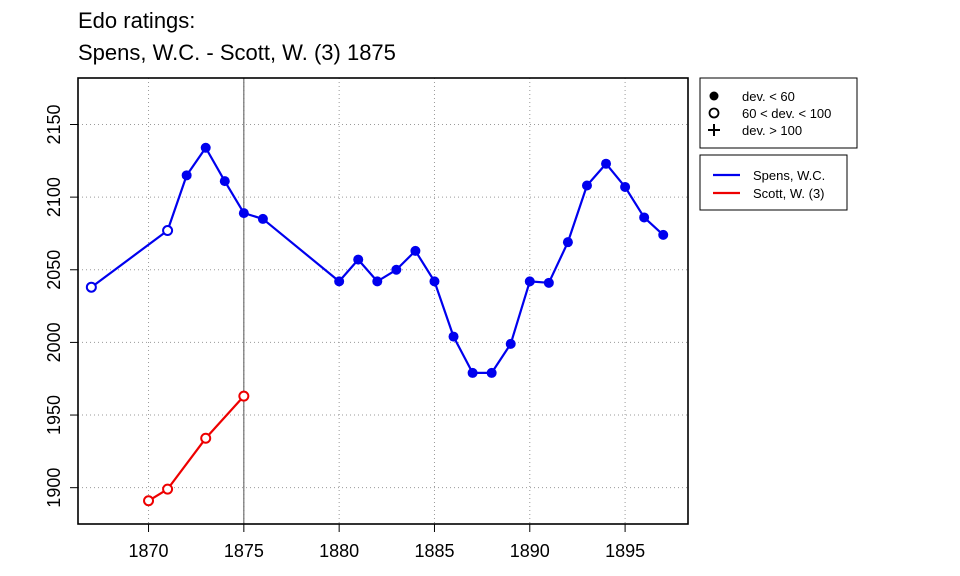 Image resolution: width=960 pixels, height=576 pixels. I want to click on series-line, so click(196, 448).